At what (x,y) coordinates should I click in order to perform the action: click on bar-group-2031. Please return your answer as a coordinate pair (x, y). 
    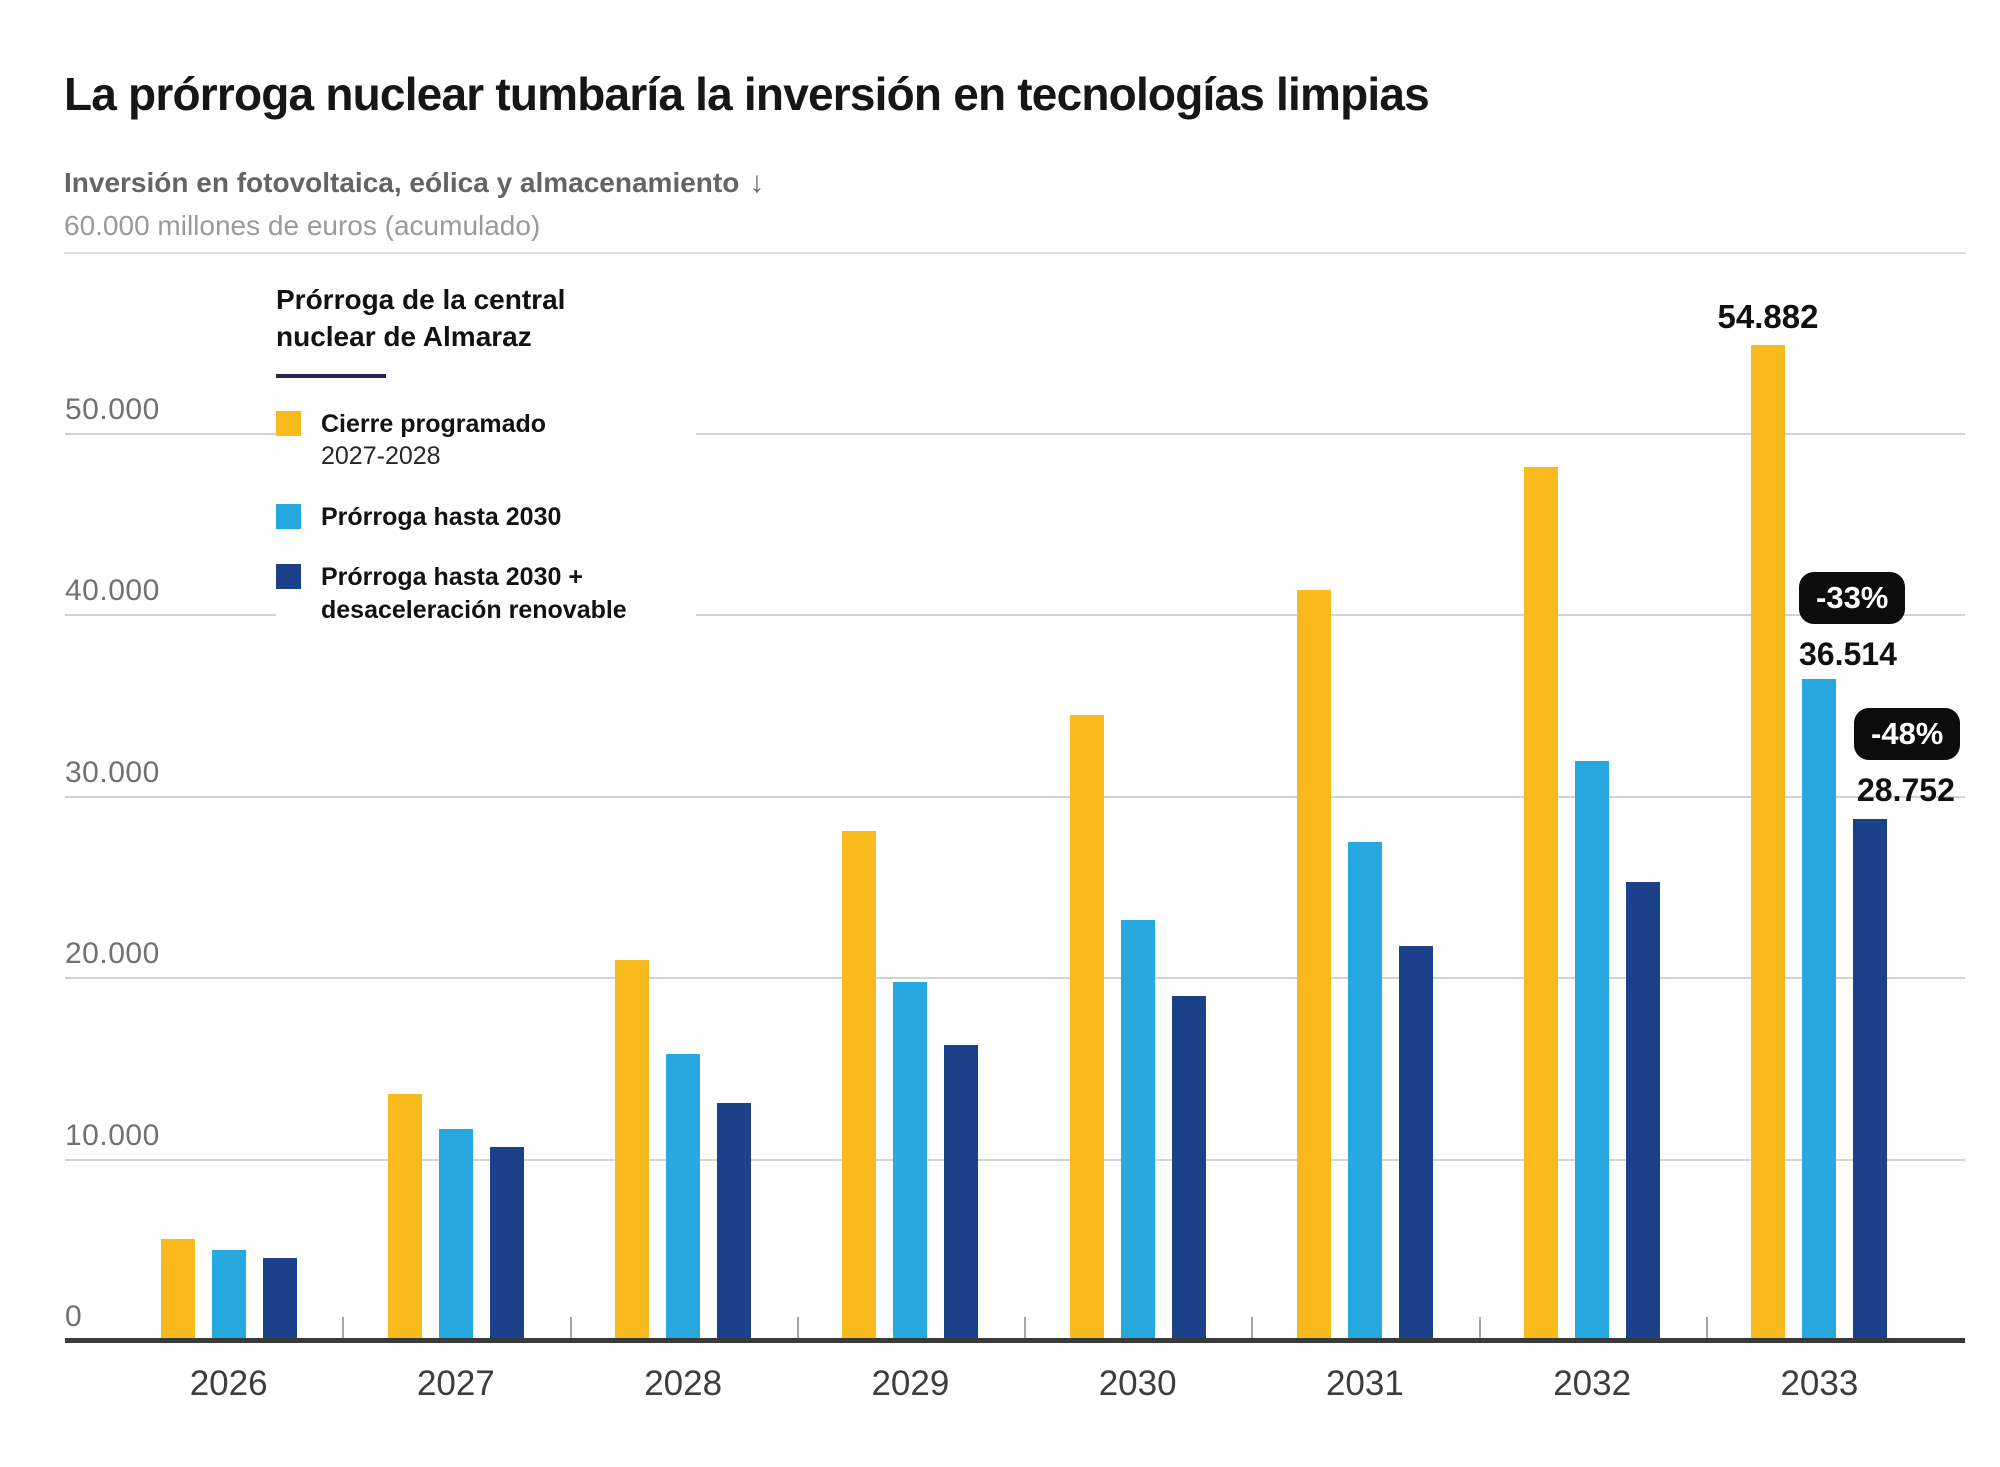
    Looking at the image, I should click on (1364, 670).